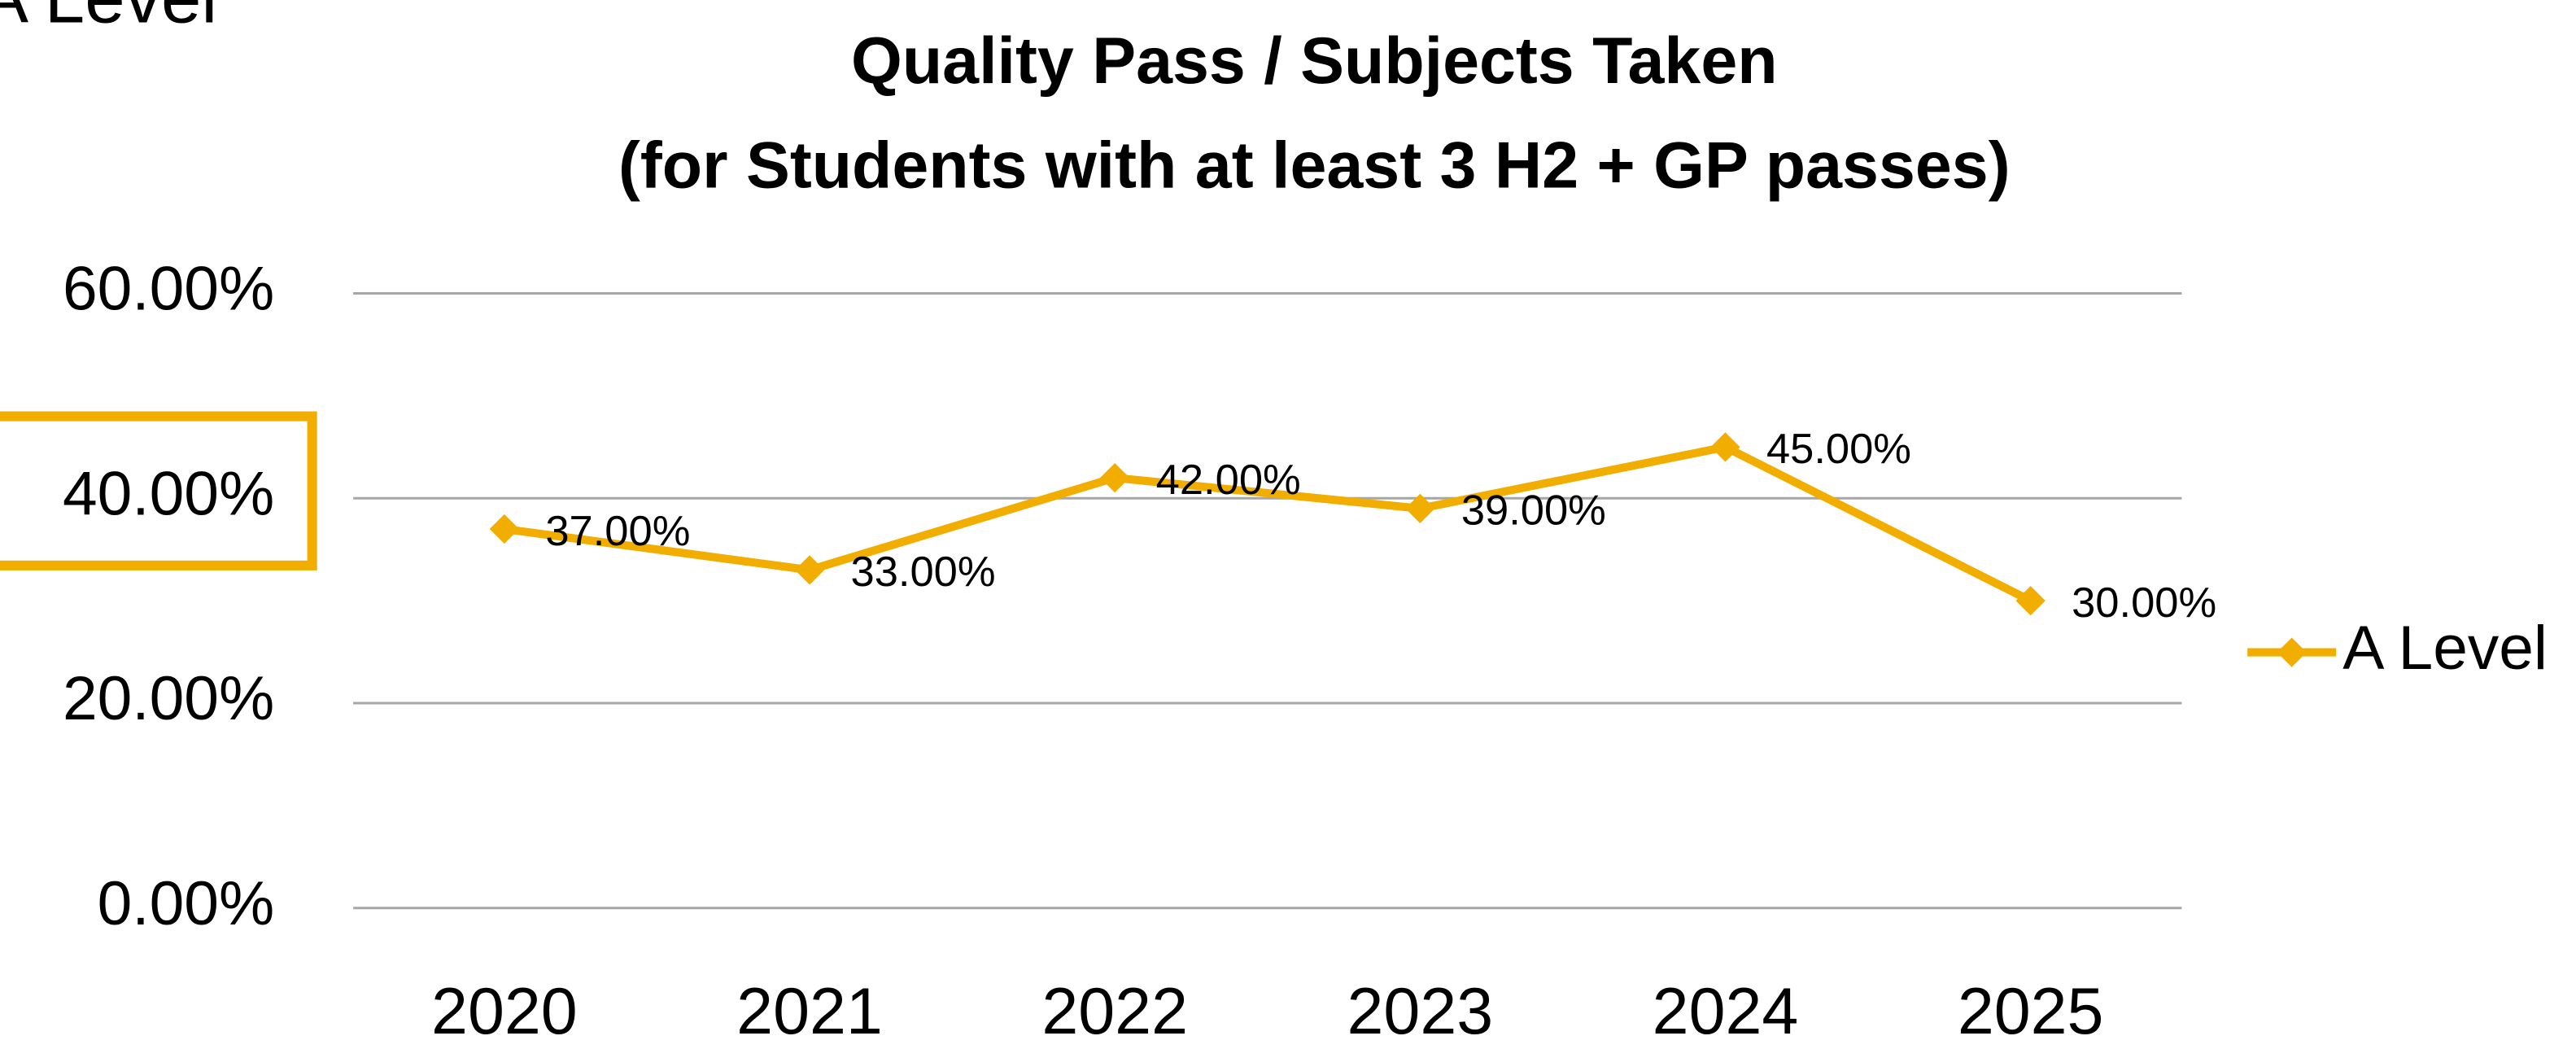 This screenshot has width=2576, height=1049. I want to click on x-tick-label: 2020, so click(504, 1012).